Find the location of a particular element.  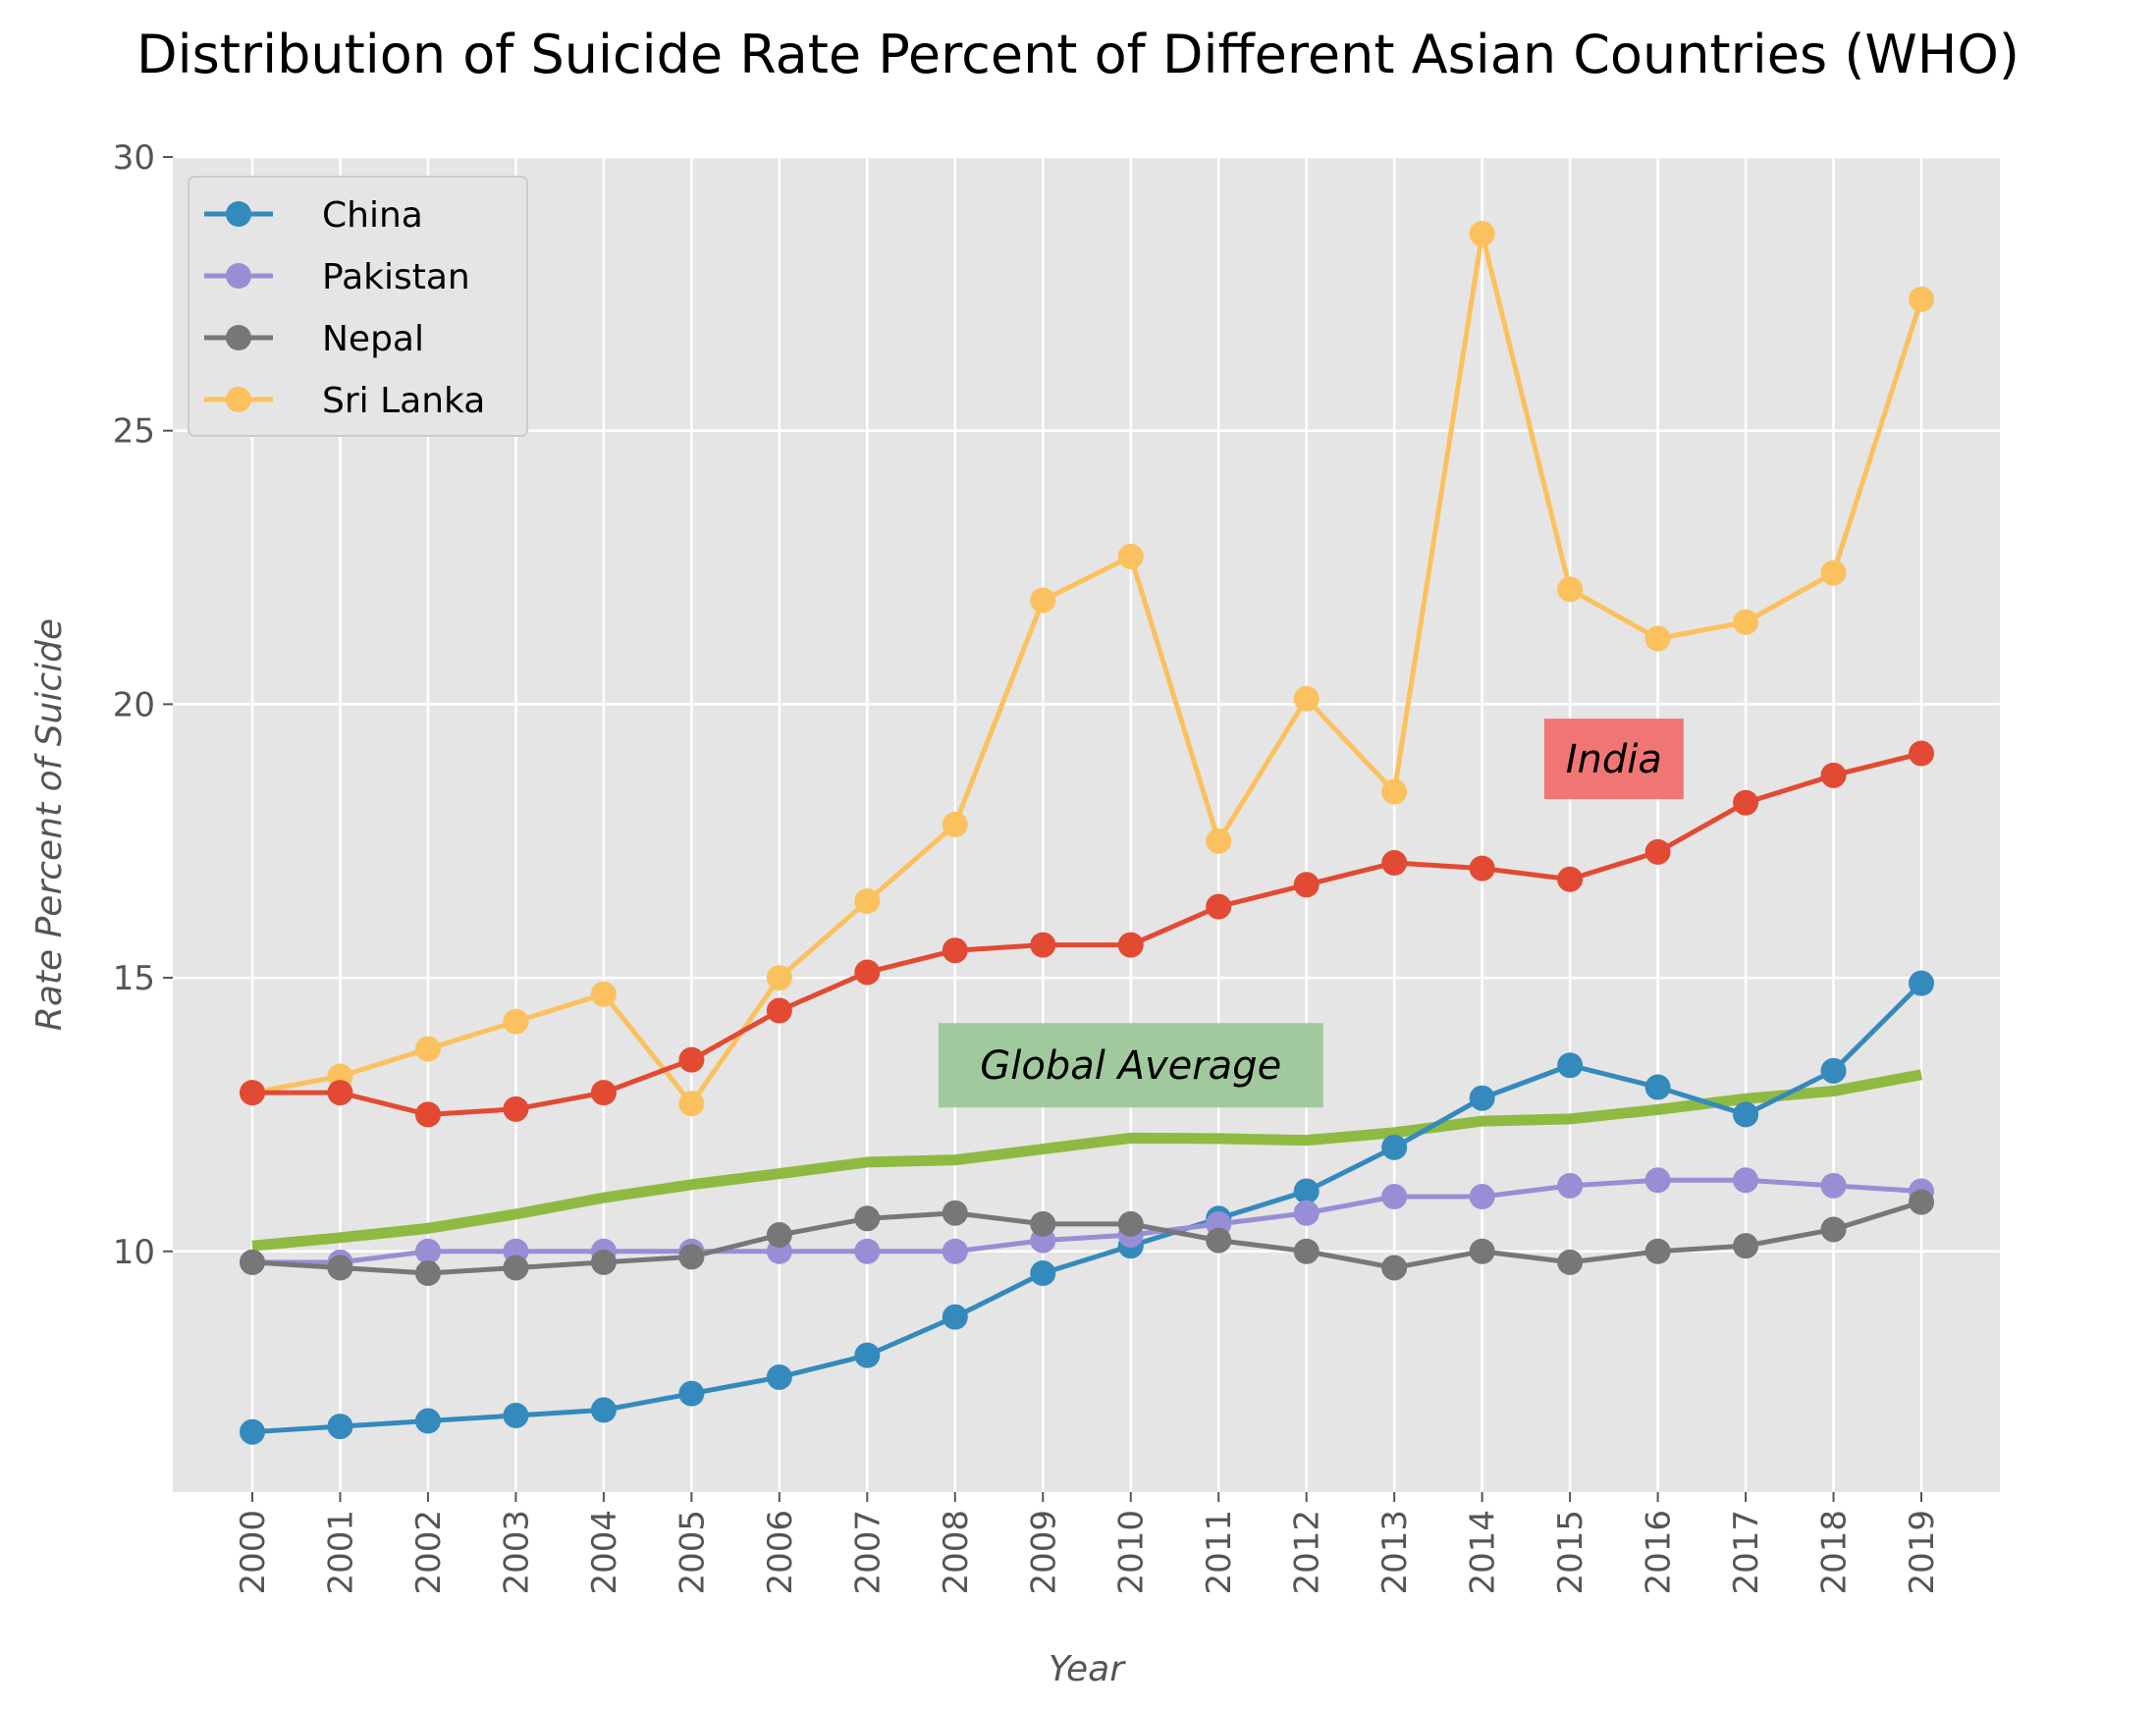

annotation-label-india: India is located at coordinates (1614, 759).